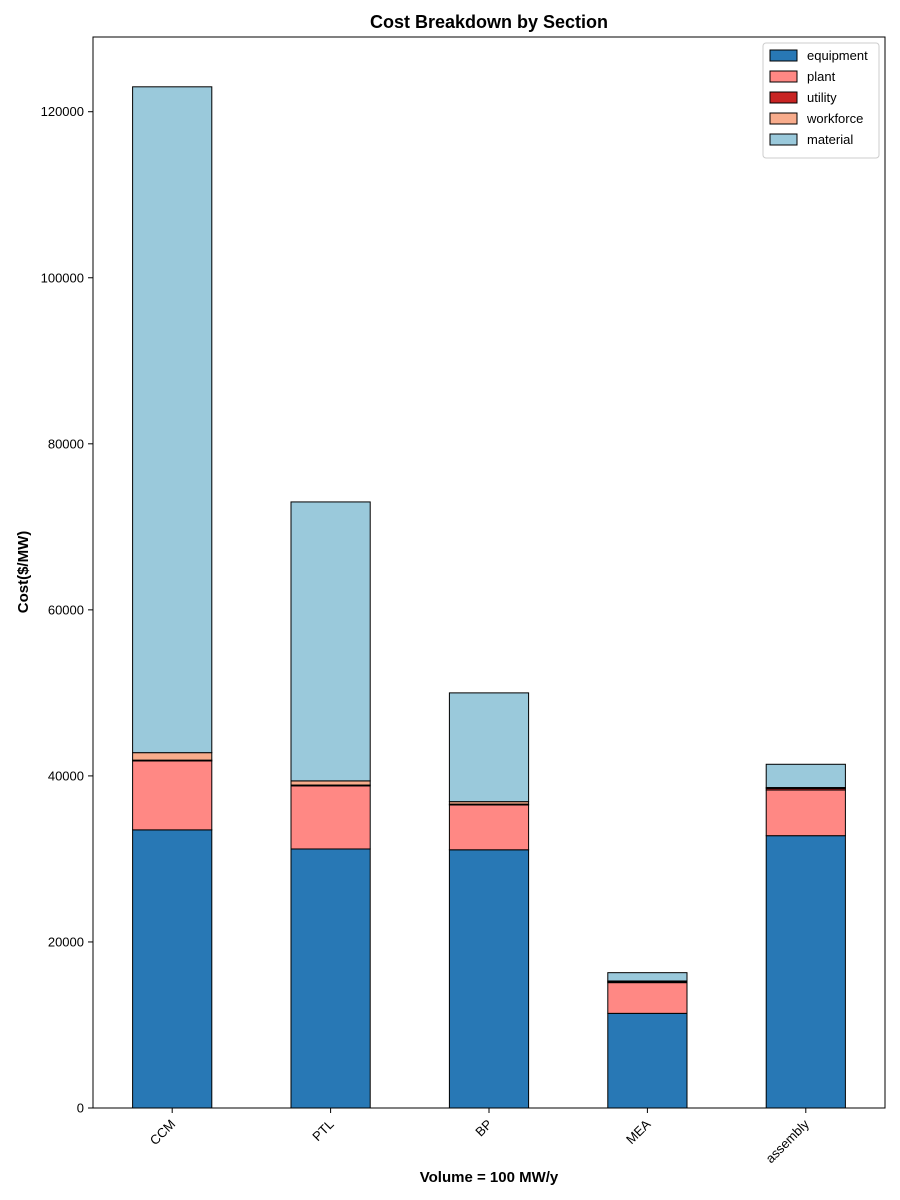 The image size is (900, 1200). I want to click on bar-material-bp, so click(489, 747).